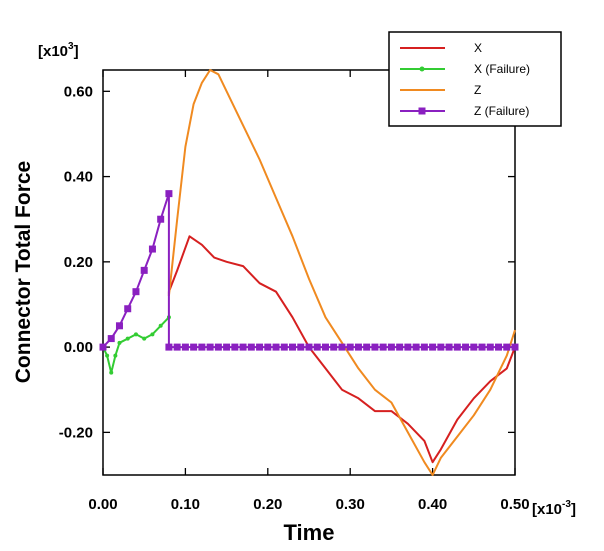 This screenshot has width=604, height=551. What do you see at coordinates (78, 177) in the screenshot?
I see `y-tick-label: 0.40` at bounding box center [78, 177].